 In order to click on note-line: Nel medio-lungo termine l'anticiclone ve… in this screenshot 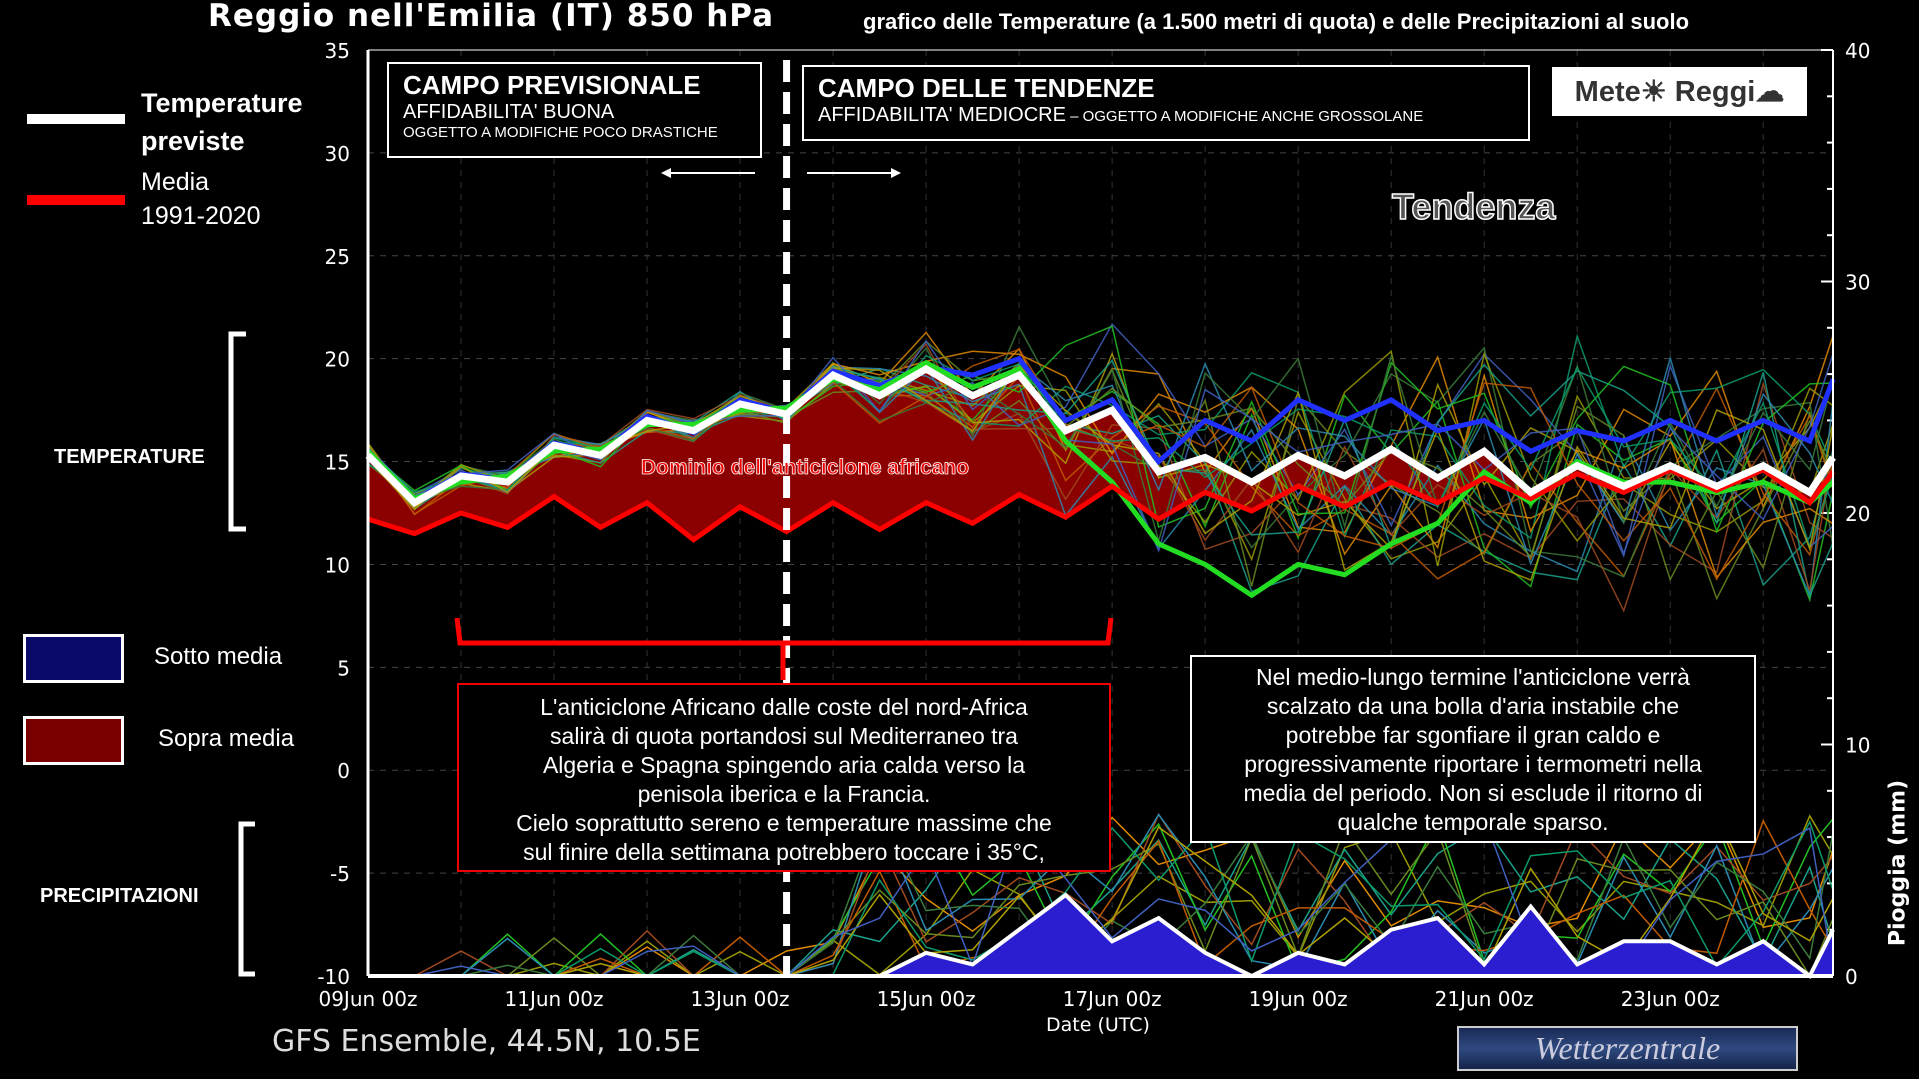, I will do `click(1473, 677)`.